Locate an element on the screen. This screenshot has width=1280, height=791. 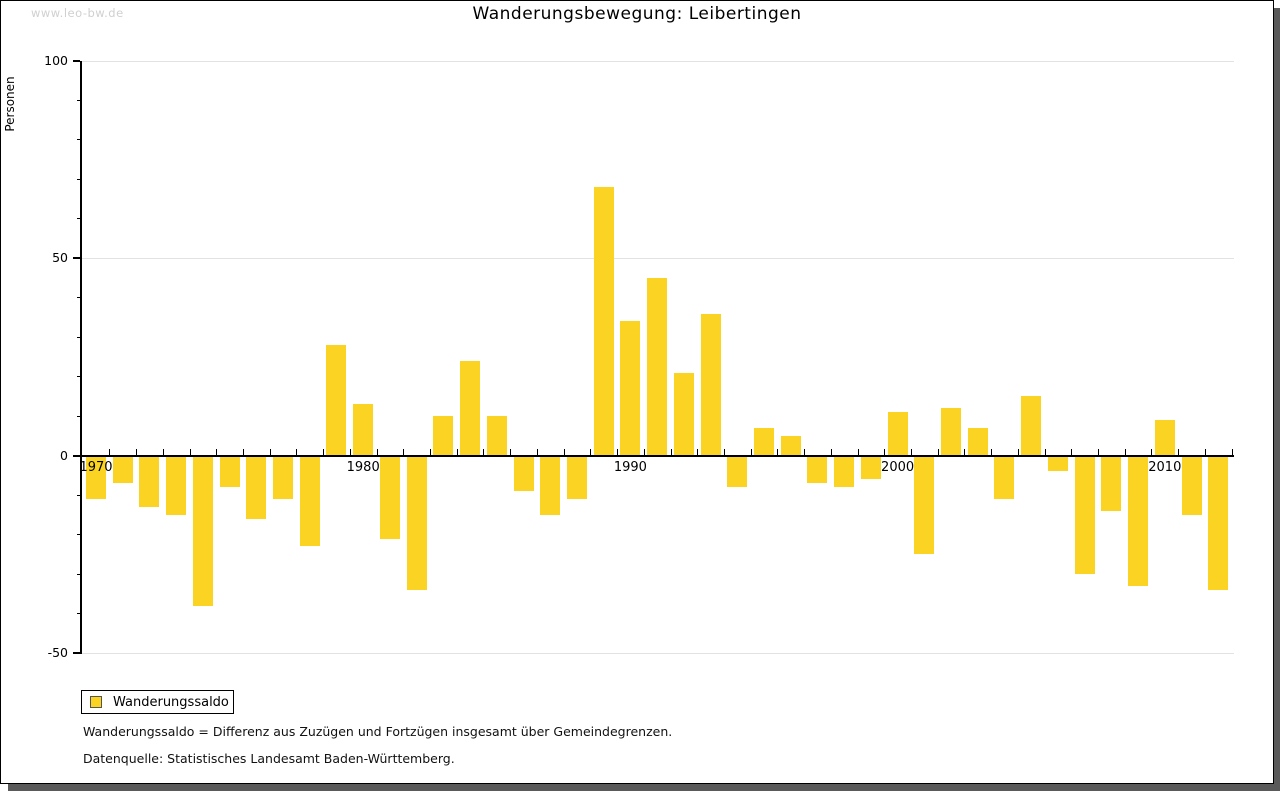
y-tick-label-100: 100 is located at coordinates (56, 60).